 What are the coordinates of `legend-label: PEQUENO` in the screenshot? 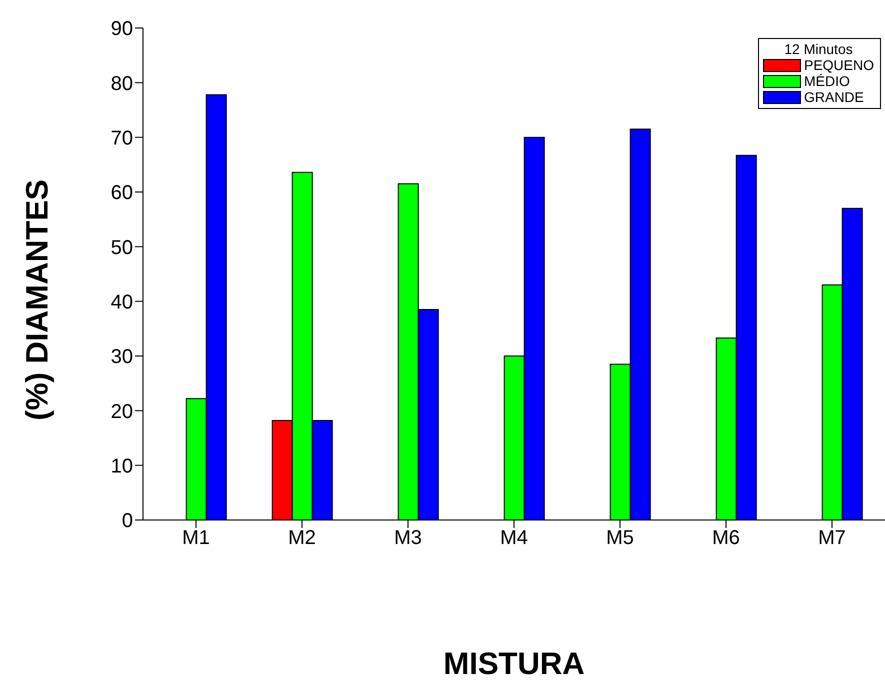 It's located at (838, 65).